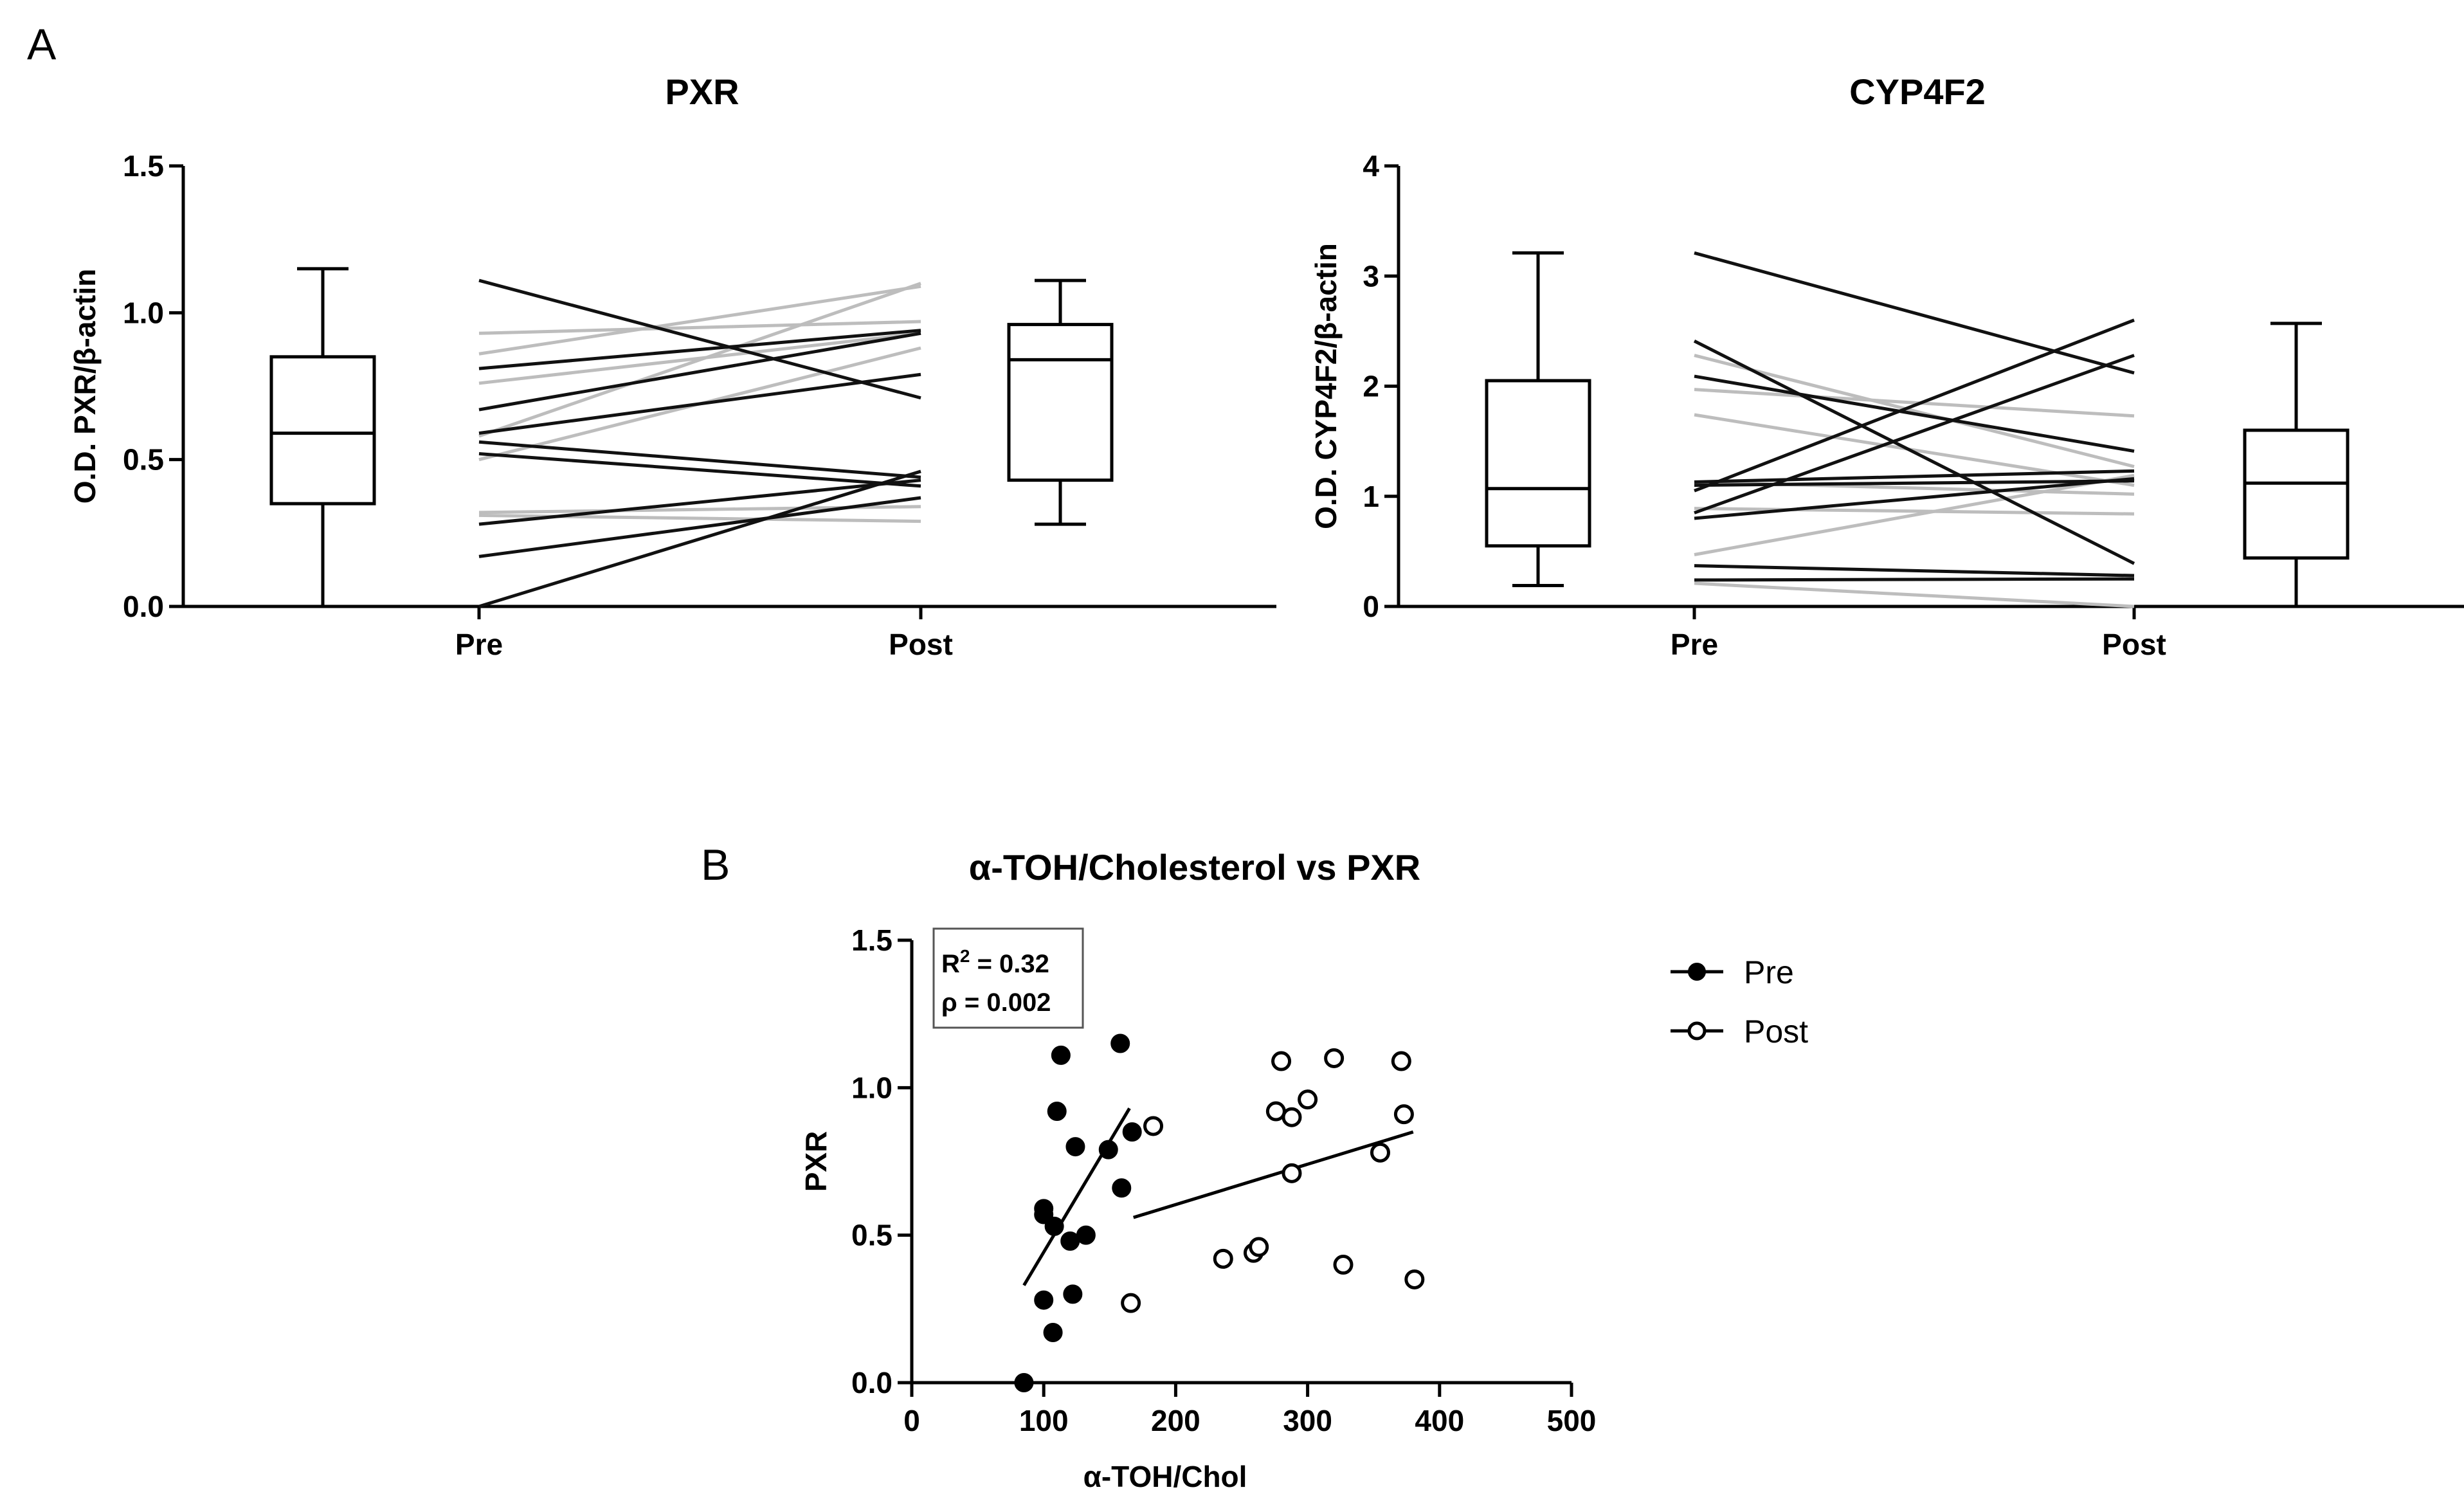 The height and width of the screenshot is (1510, 2464). What do you see at coordinates (1572, 1420) in the screenshot?
I see `x-tick-label: 500` at bounding box center [1572, 1420].